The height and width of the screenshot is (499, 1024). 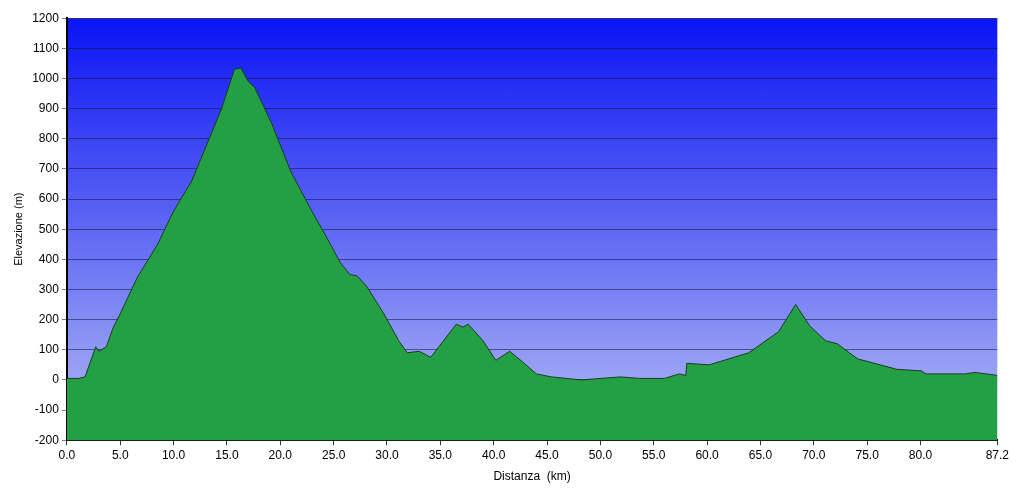 I want to click on y-tick-label: 300, so click(x=49, y=288).